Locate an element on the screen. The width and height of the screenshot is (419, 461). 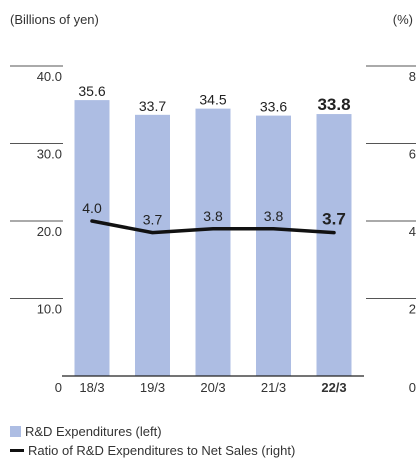
right-tick-label: 0 is located at coordinates (412, 387).